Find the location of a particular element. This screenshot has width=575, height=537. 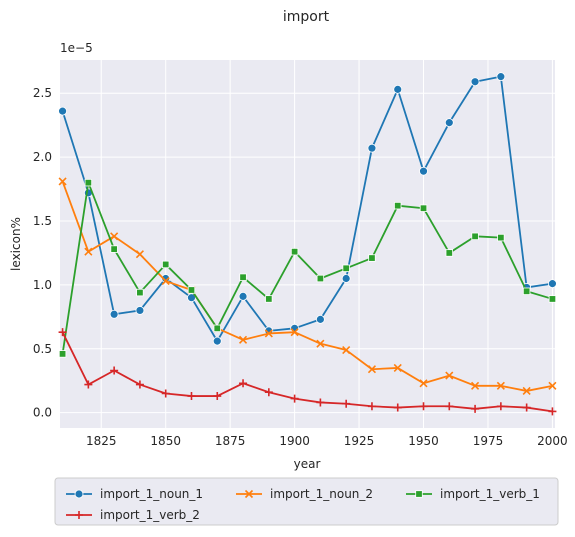

legend-item: import_1_noun_2 is located at coordinates (304, 494).